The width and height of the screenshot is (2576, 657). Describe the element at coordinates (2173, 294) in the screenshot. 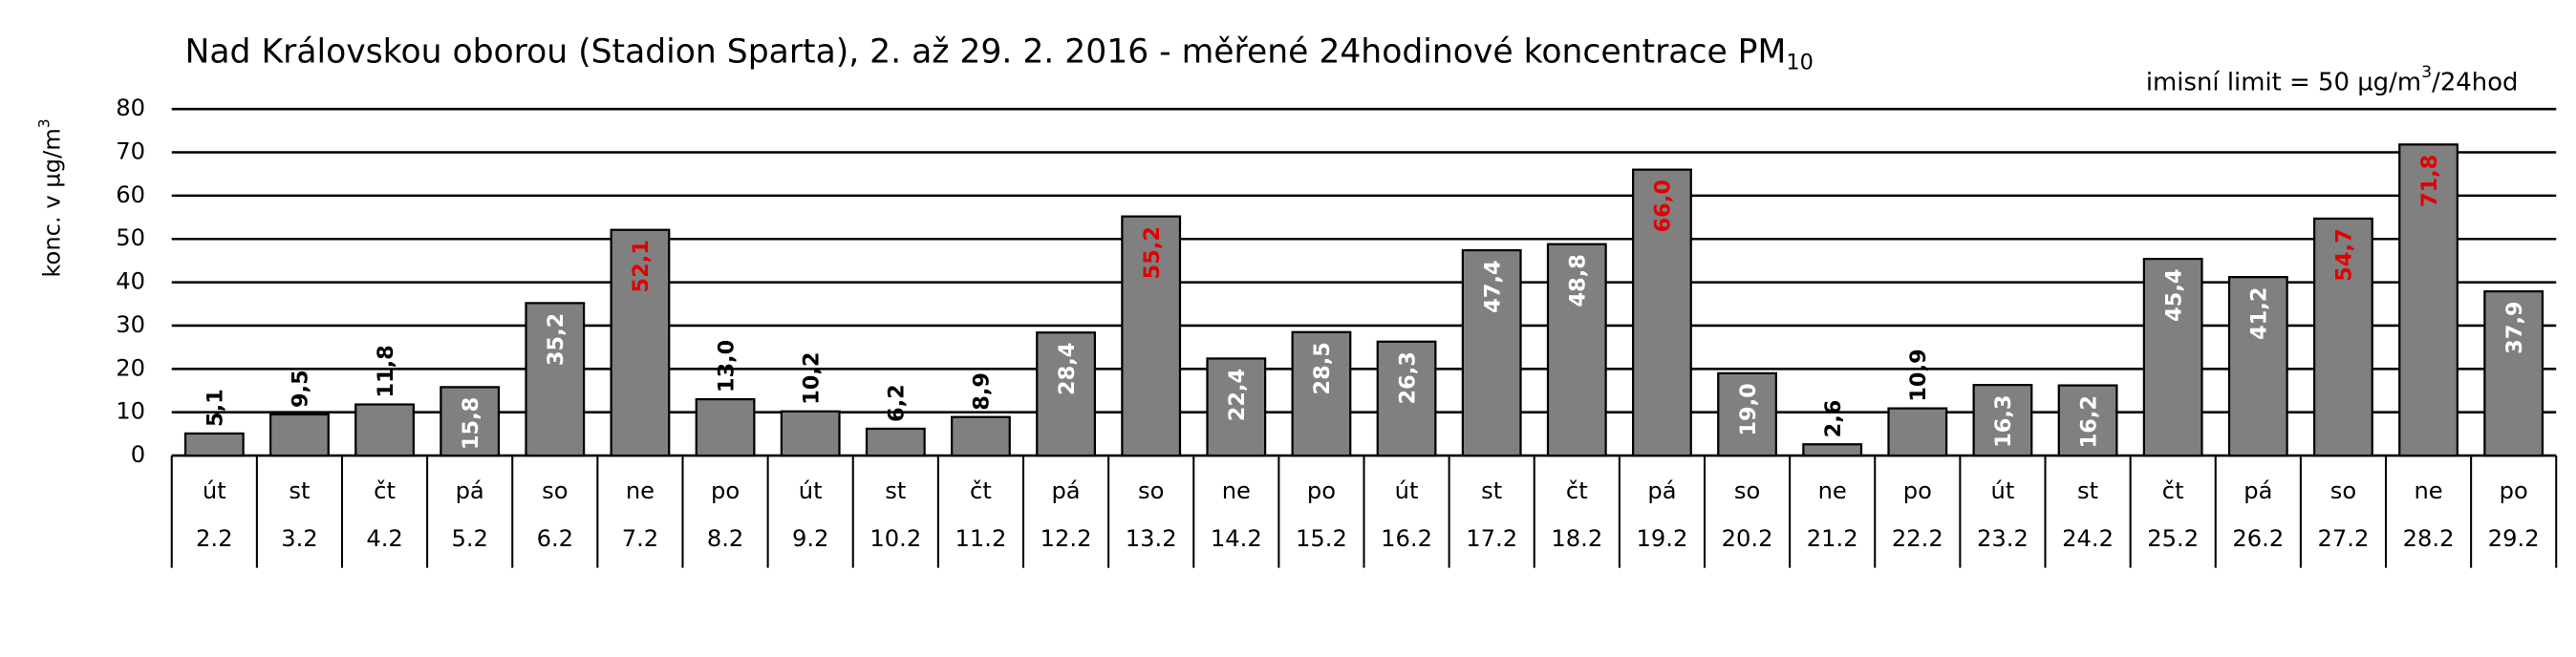

I see `value-label: 45,4` at that location.